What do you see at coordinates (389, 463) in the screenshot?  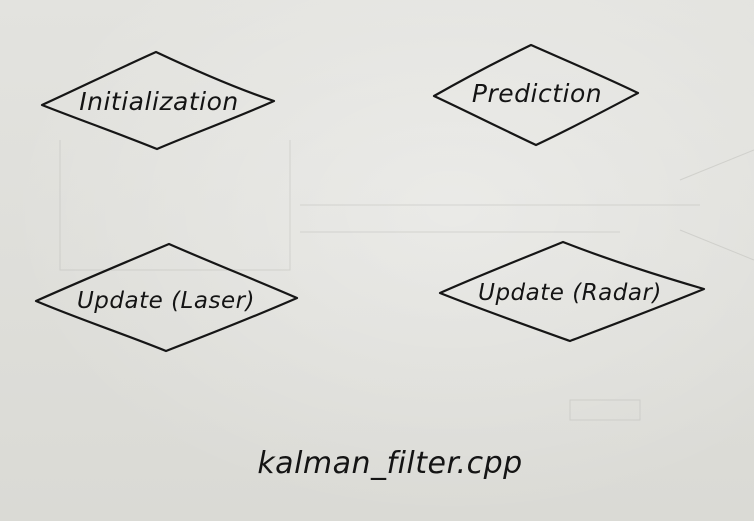 I see `diagram-caption: kalman_filter.cpp` at bounding box center [389, 463].